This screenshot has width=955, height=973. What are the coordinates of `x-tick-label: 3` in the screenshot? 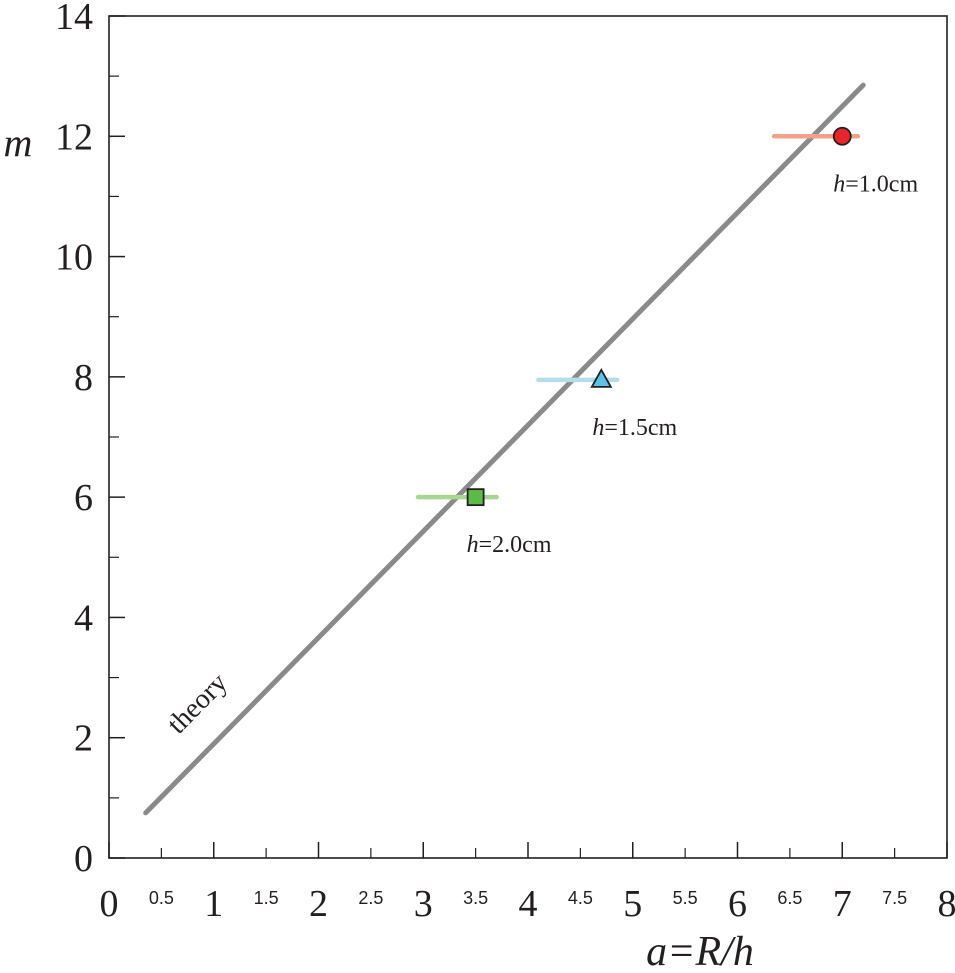 It's located at (423, 904).